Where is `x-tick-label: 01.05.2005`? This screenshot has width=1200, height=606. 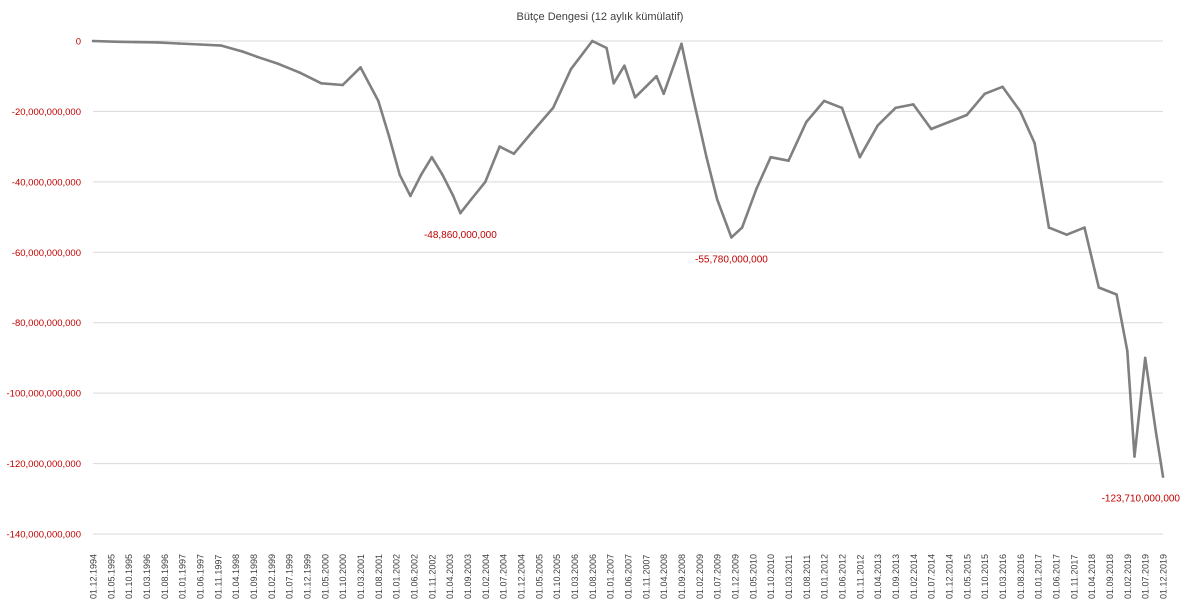
x-tick-label: 01.05.2005 is located at coordinates (539, 576).